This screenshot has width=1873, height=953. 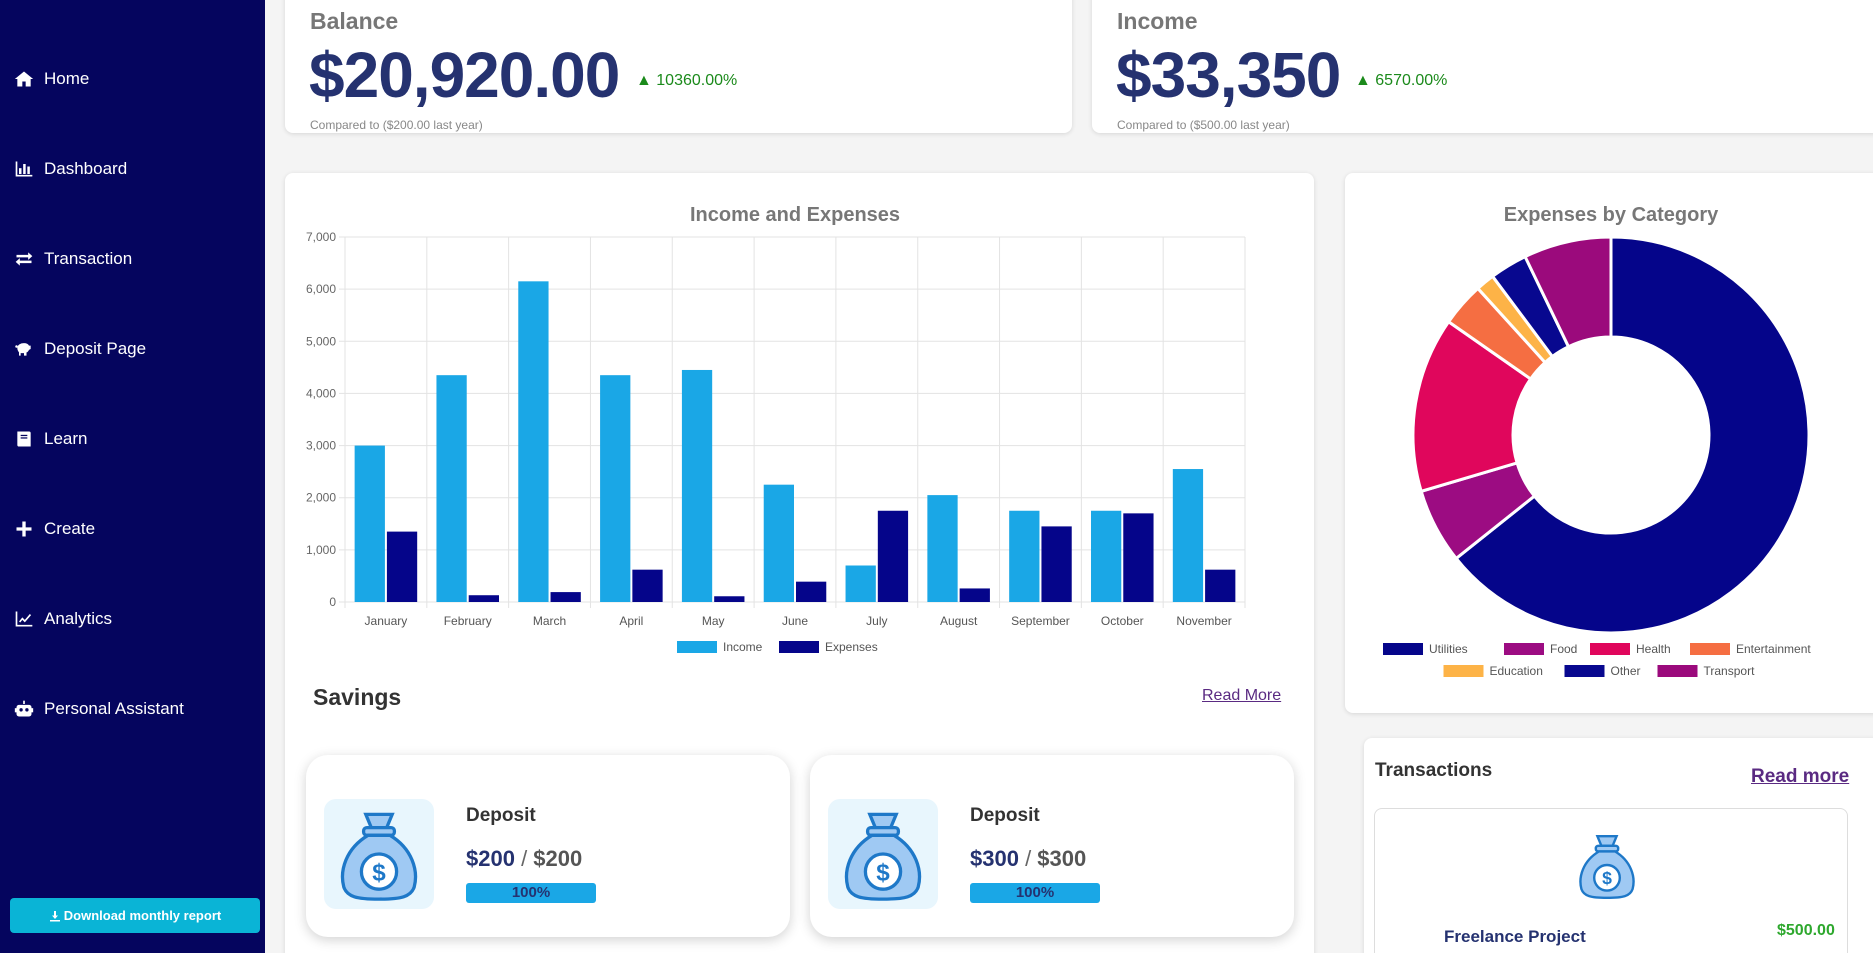 What do you see at coordinates (1228, 75) in the screenshot?
I see `income-value: $33,350` at bounding box center [1228, 75].